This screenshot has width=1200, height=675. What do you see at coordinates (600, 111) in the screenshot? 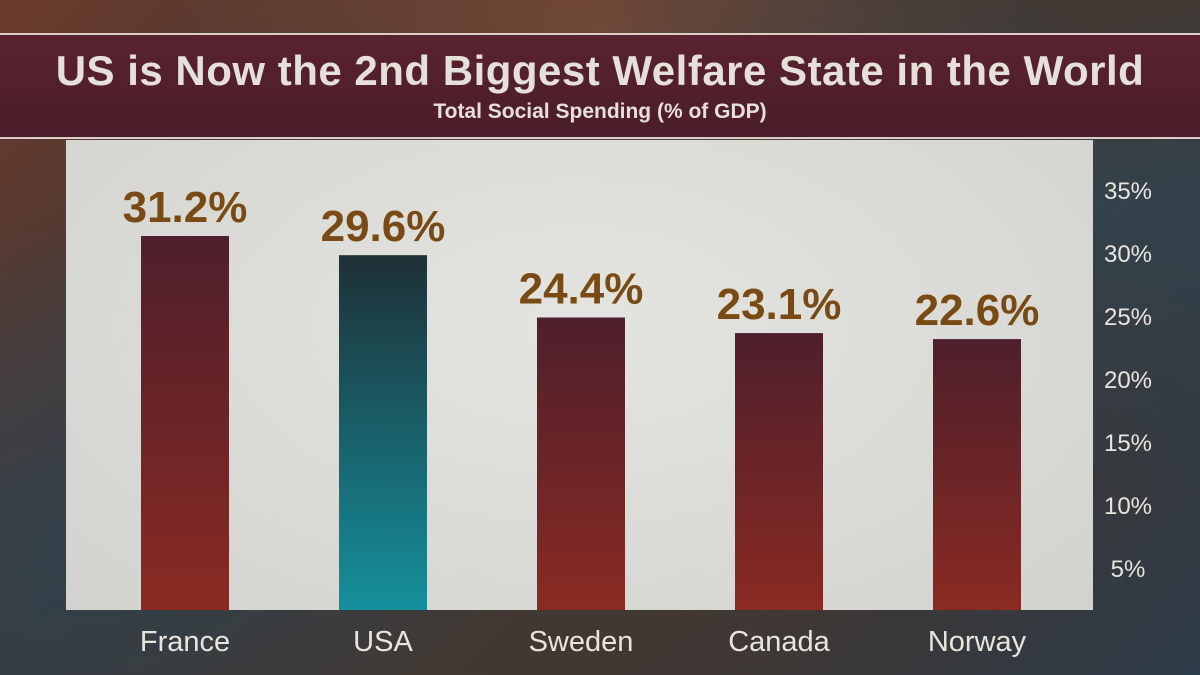
I see `chart-subtitle: Total Social Spending (% of GDP)` at bounding box center [600, 111].